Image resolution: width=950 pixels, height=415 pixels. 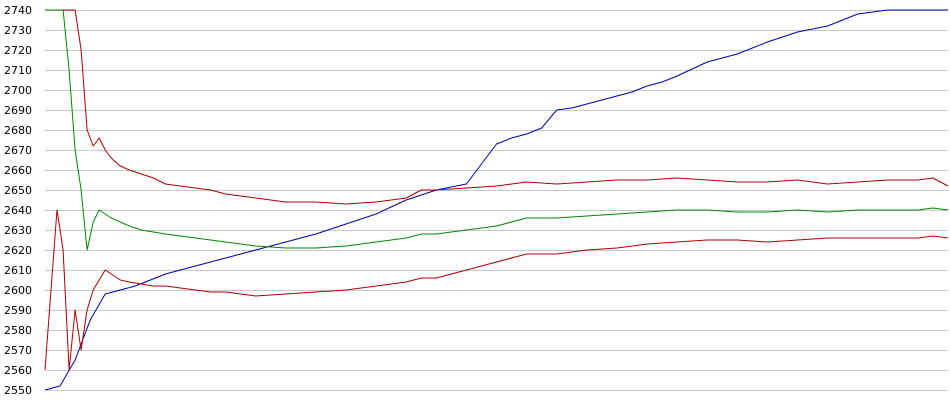 What do you see at coordinates (18, 210) in the screenshot?
I see `y-tick-label: 2640` at bounding box center [18, 210].